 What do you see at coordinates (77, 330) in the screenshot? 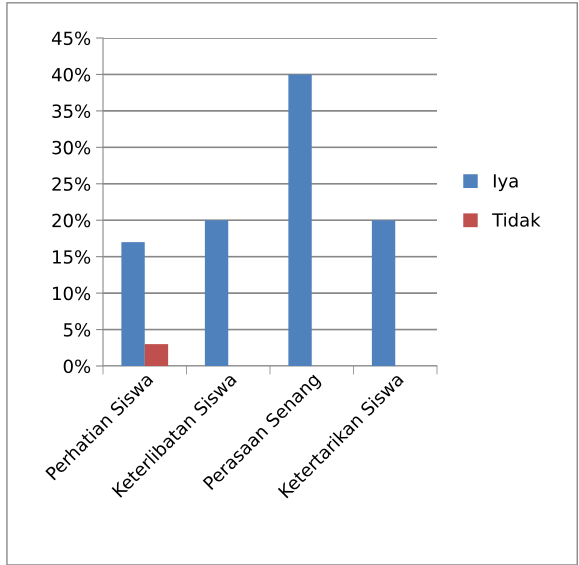
I see `y-tick-label: 5%` at bounding box center [77, 330].